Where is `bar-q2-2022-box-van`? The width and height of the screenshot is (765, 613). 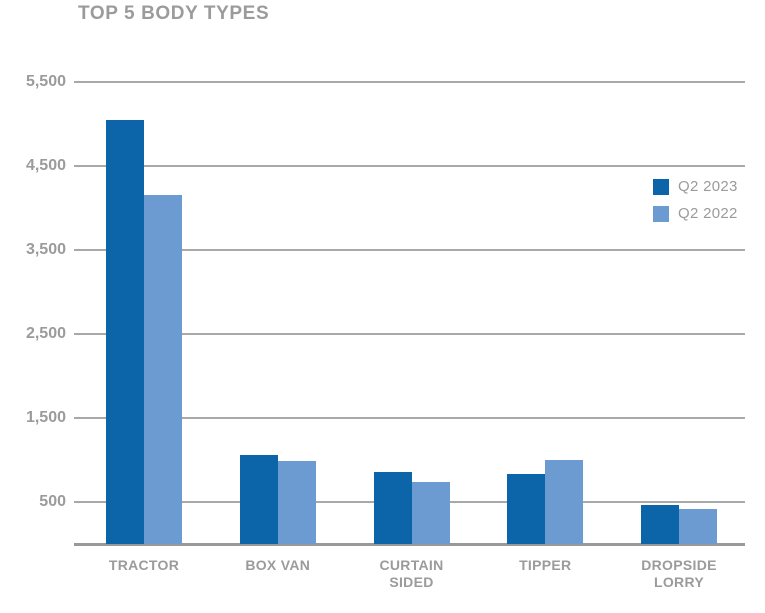 bar-q2-2022-box-van is located at coordinates (296, 502).